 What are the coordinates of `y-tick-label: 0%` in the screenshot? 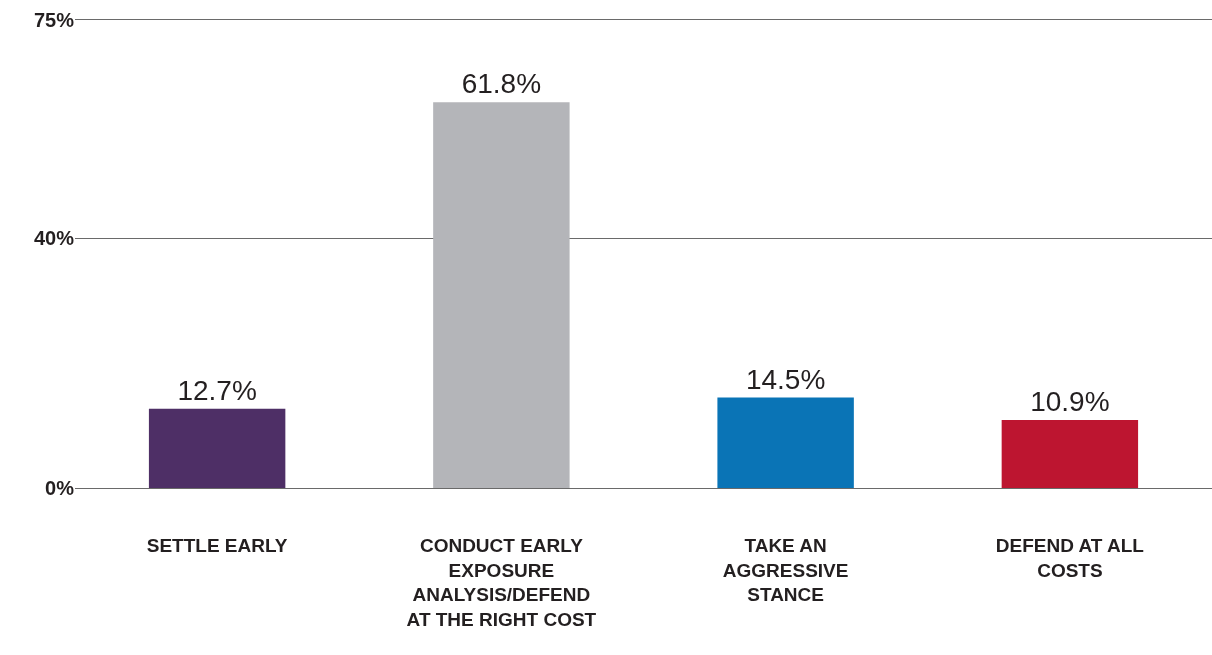 It's located at (60, 488).